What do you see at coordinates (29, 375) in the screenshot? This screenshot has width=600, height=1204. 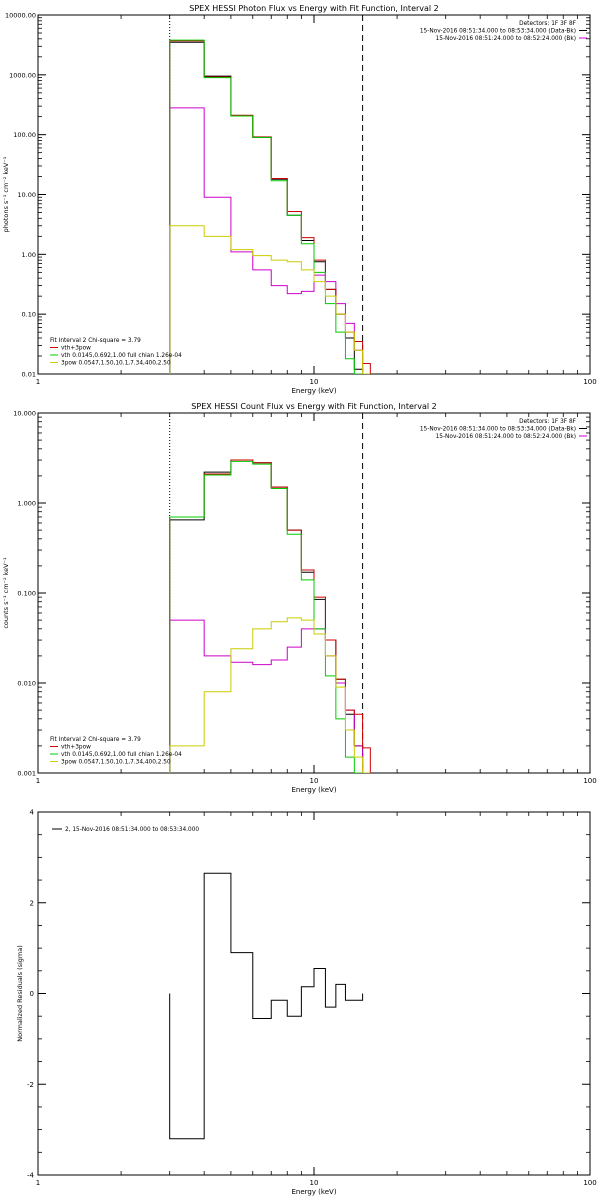 I see `y-tick-label: 0.01` at bounding box center [29, 375].